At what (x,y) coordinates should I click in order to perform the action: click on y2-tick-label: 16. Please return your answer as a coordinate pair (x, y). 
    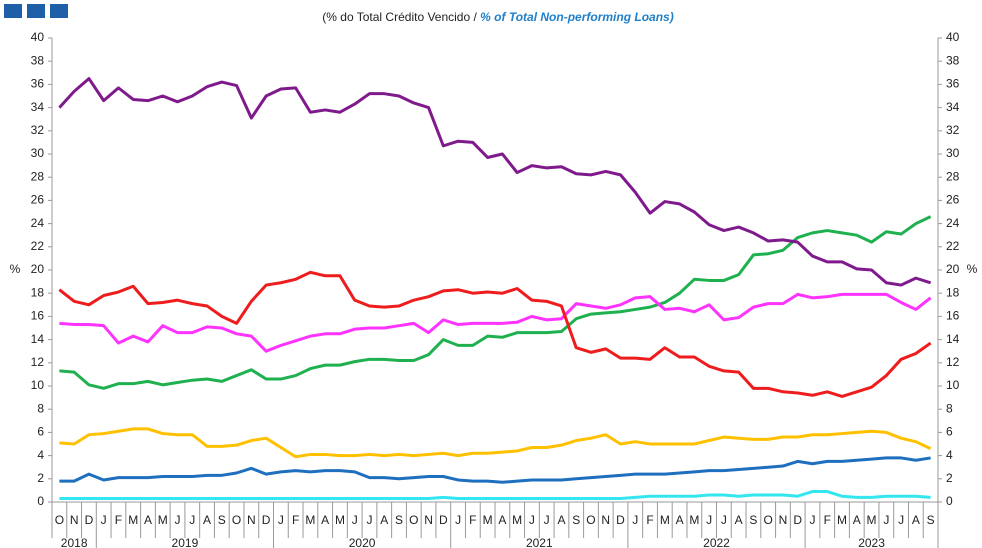
    Looking at the image, I should click on (953, 316).